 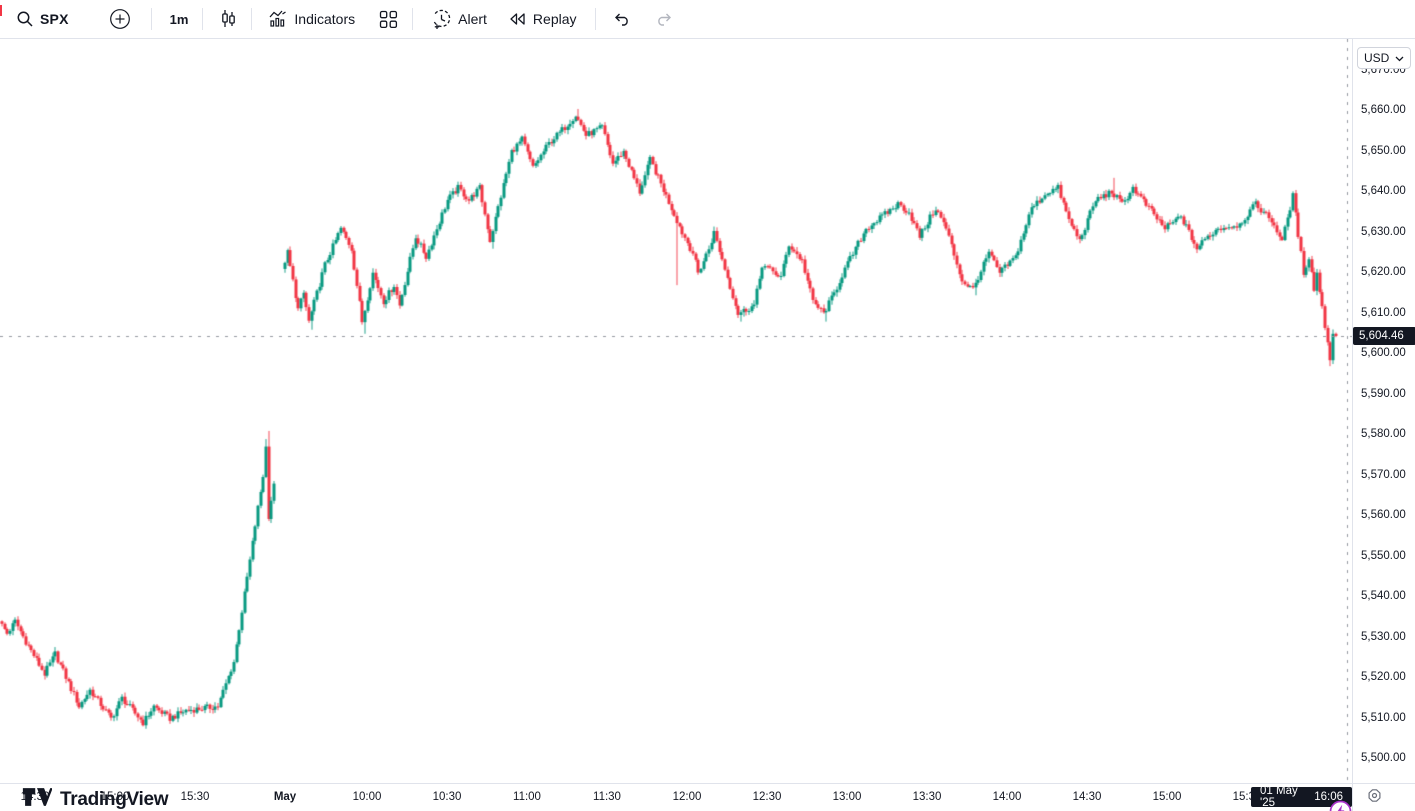 What do you see at coordinates (1383, 797) in the screenshot?
I see `axis-settings-corner` at bounding box center [1383, 797].